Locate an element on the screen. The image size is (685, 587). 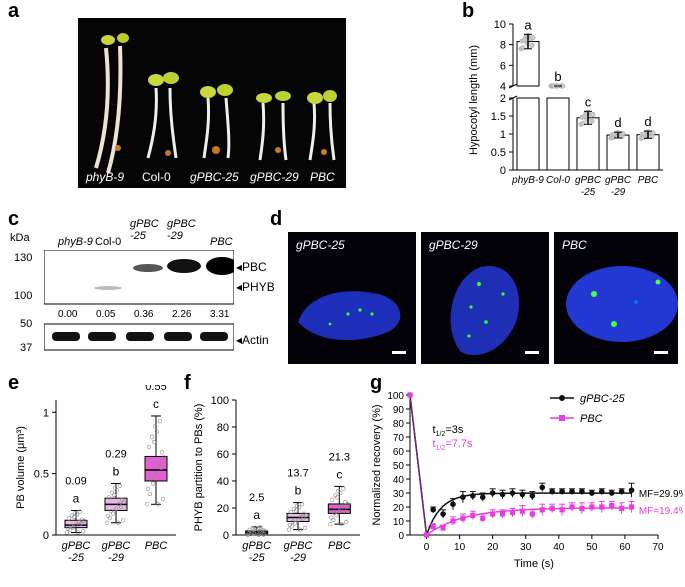
y-tick-label: 2 is located at coordinates (503, 99).